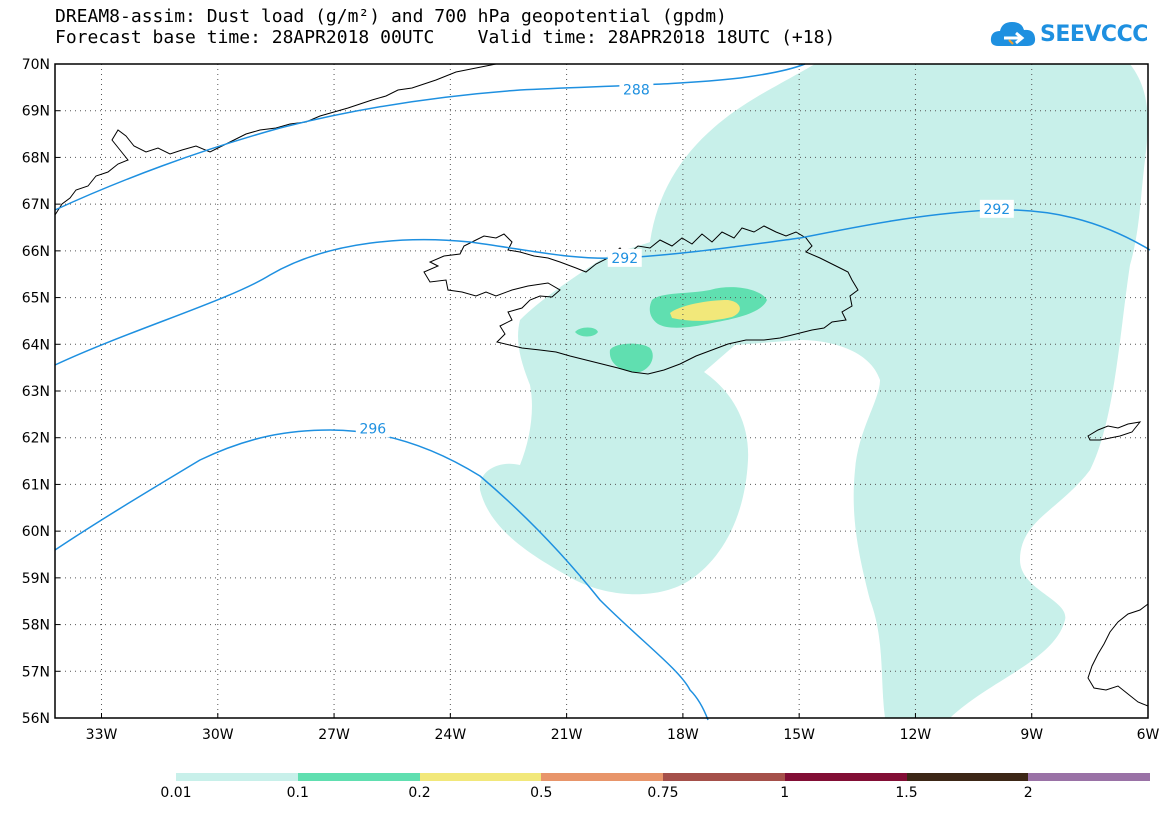 The height and width of the screenshot is (815, 1175). I want to click on longitude-label: 6W, so click(1148, 735).